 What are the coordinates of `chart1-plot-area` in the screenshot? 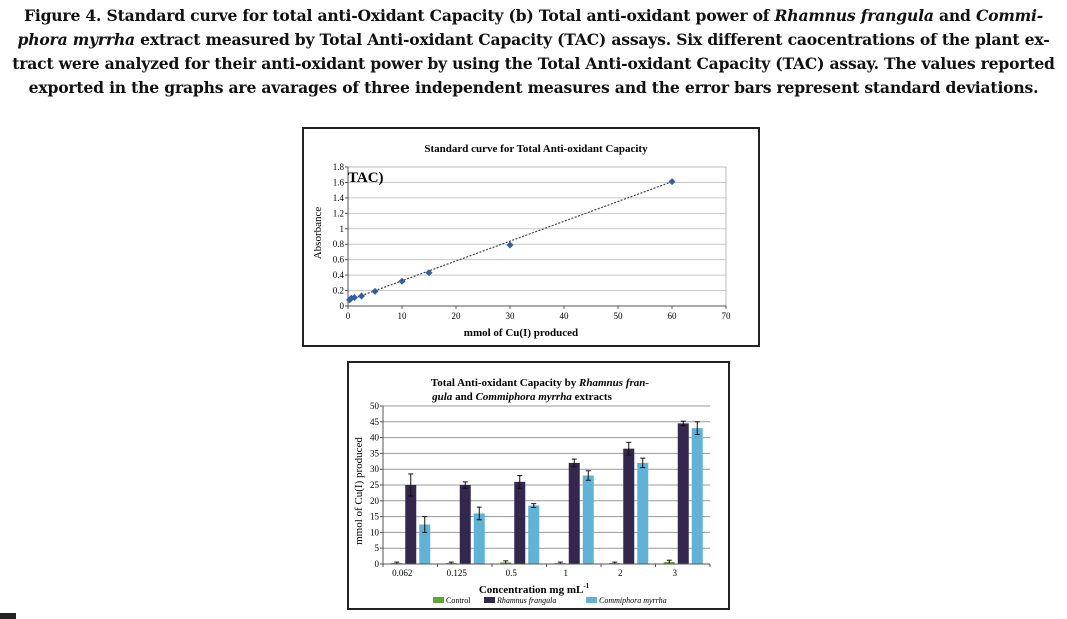 It's located at (537, 236).